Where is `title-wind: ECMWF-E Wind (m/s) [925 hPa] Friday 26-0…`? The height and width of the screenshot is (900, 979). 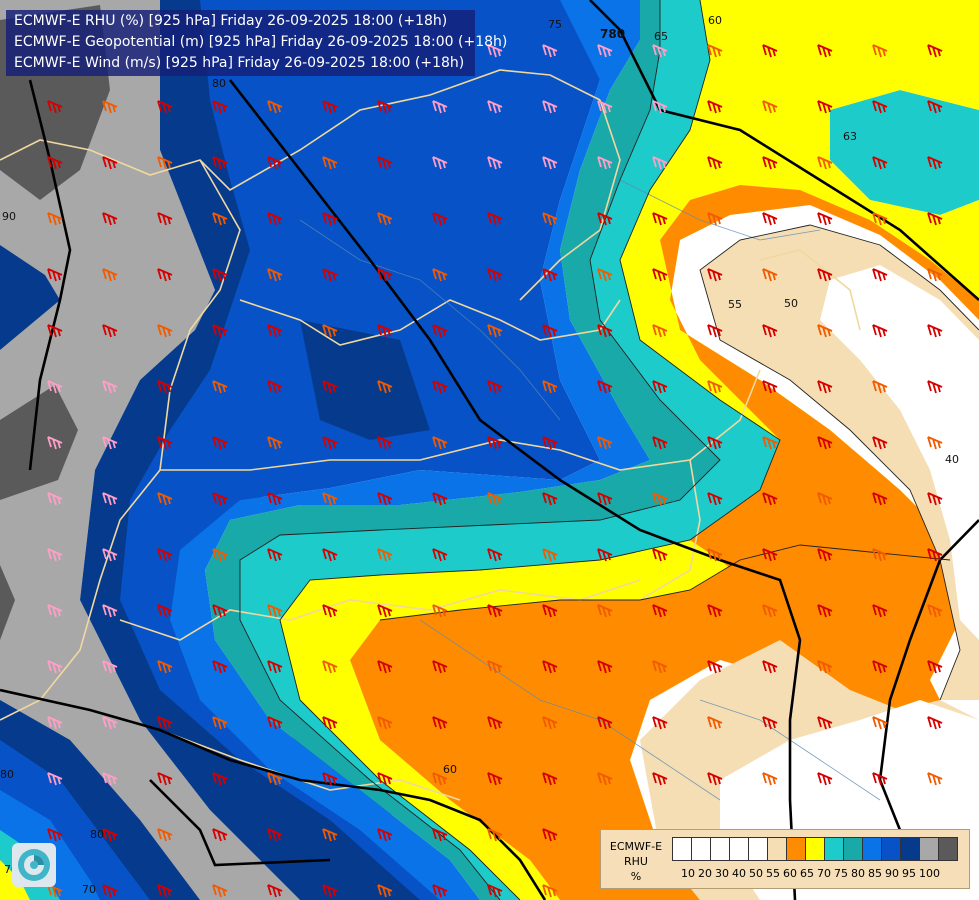 title-wind: ECMWF-E Wind (m/s) [925 hPa] Friday 26-0… is located at coordinates (239, 63).